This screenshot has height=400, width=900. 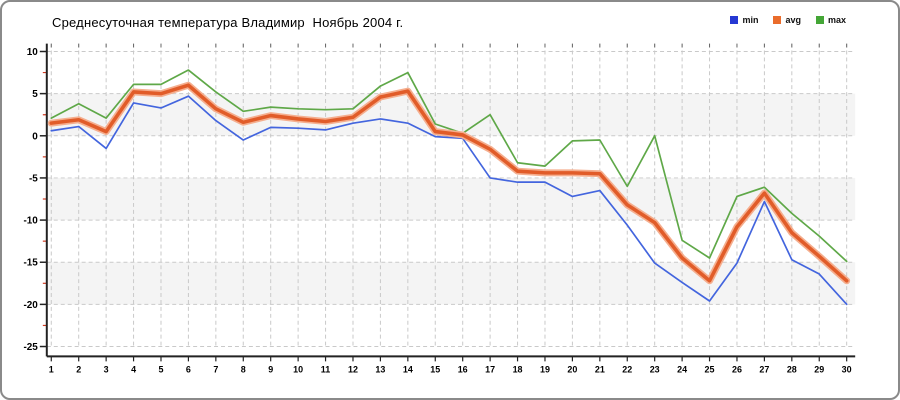 I want to click on y-tick-label: -10, so click(x=30, y=221).